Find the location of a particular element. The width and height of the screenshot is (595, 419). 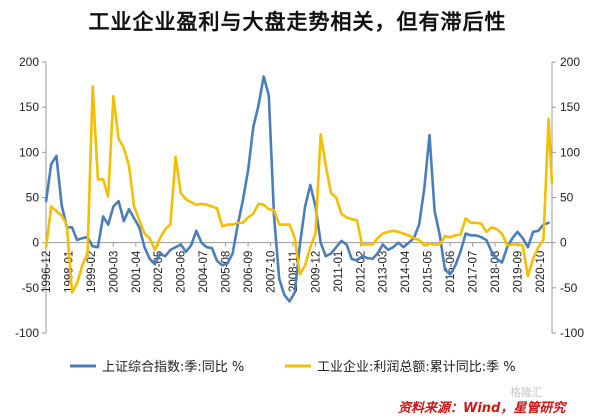

y2-tick-label: -50 is located at coordinates (569, 288).